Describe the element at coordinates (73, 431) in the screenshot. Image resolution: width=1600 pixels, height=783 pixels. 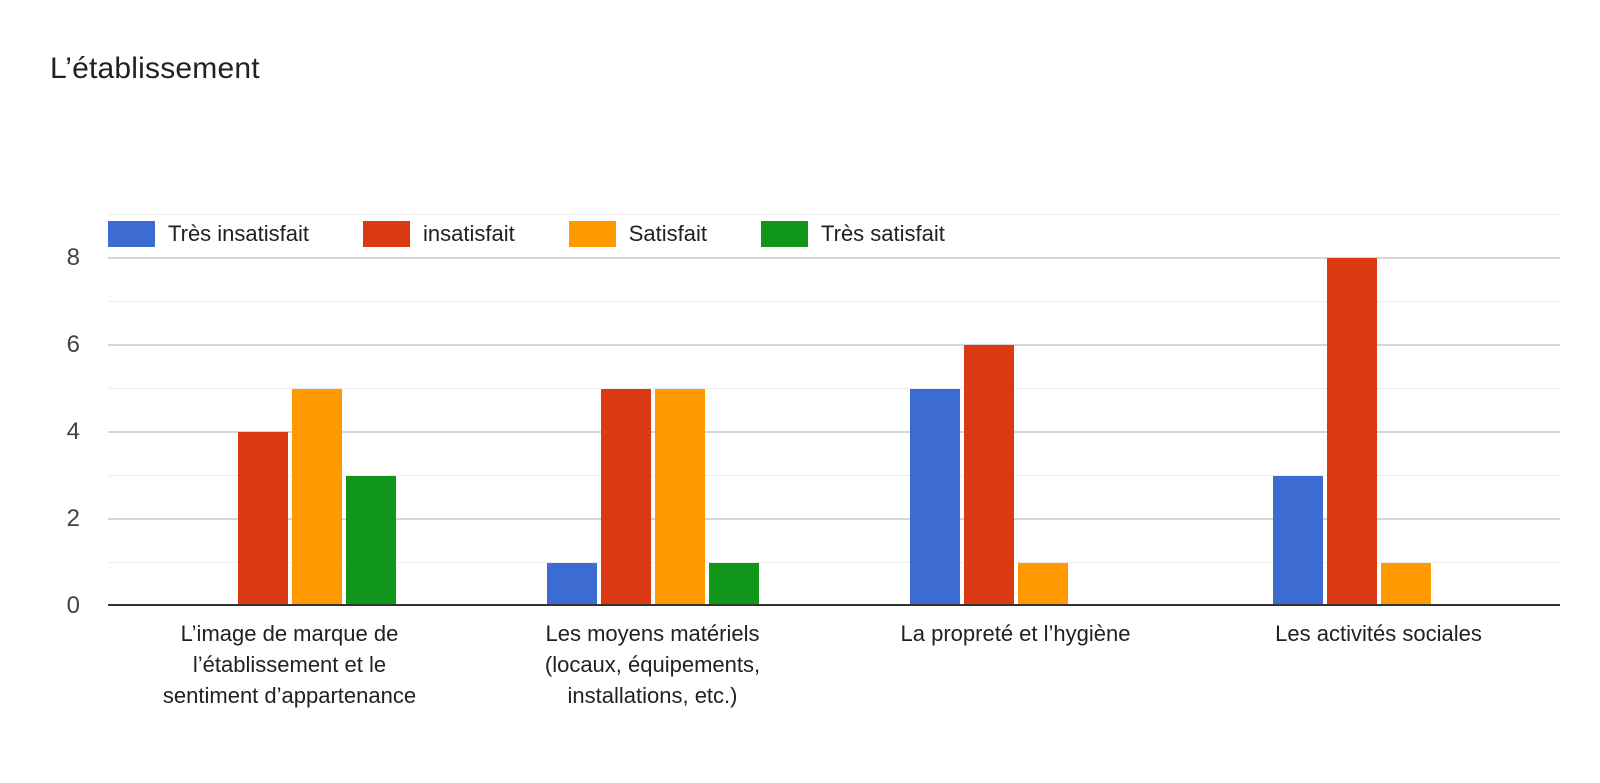
I see `y-tick-label: 4` at that location.